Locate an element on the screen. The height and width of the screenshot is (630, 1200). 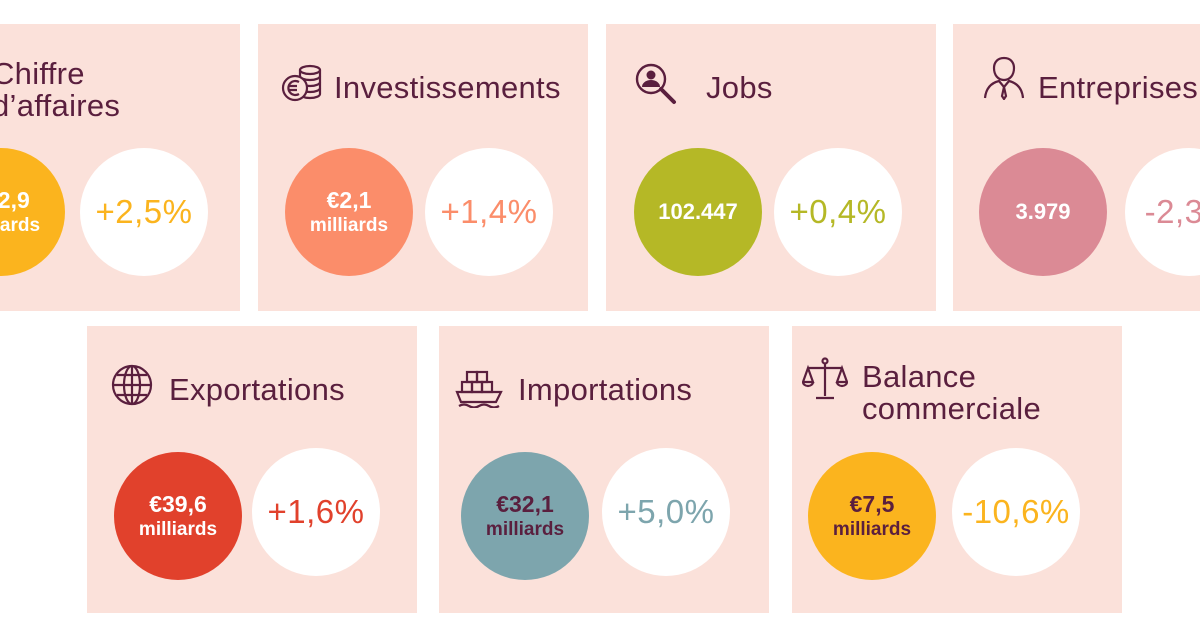
card-title: Importations is located at coordinates (605, 390).